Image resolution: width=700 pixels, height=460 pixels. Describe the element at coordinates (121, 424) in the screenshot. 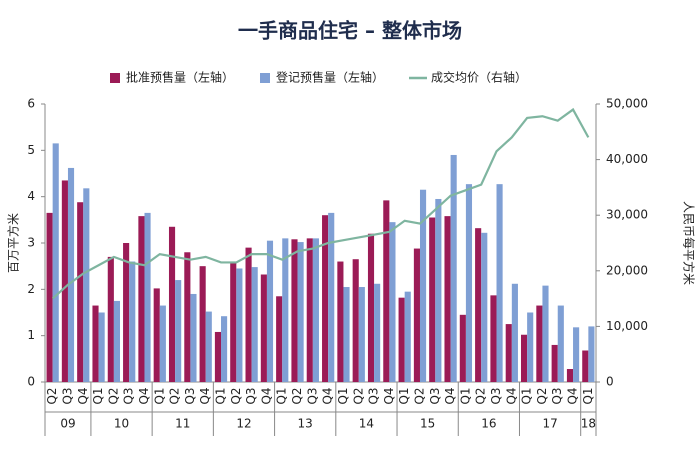

I see `group-label: 10` at that location.